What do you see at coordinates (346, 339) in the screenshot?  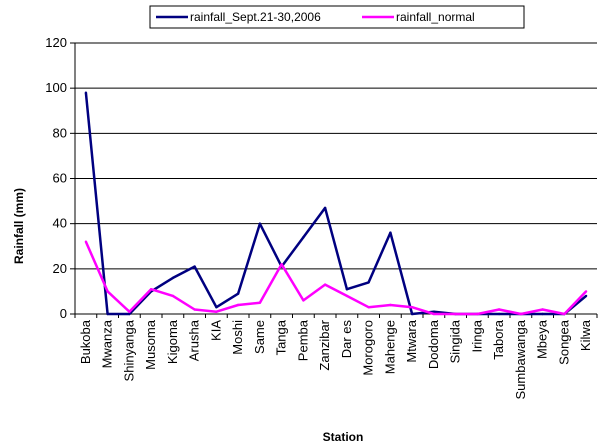 I see `x-tick-label: Dar es` at bounding box center [346, 339].